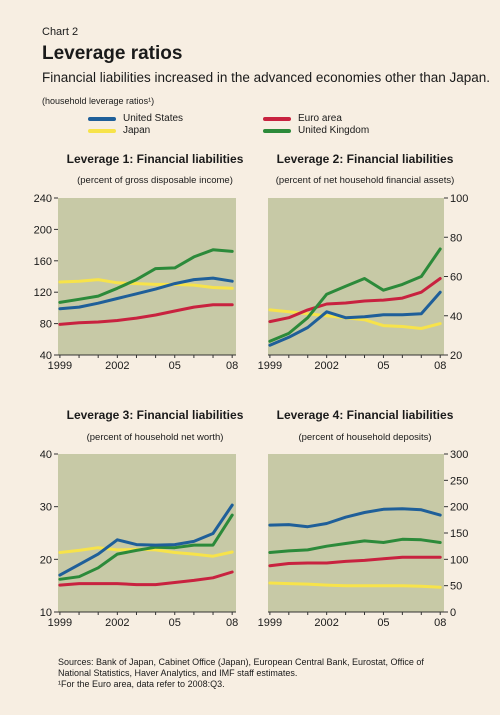 This screenshot has height=715, width=500. What do you see at coordinates (155, 159) in the screenshot?
I see `panel-1-title: Leverage 1: Financial liabilities` at bounding box center [155, 159].